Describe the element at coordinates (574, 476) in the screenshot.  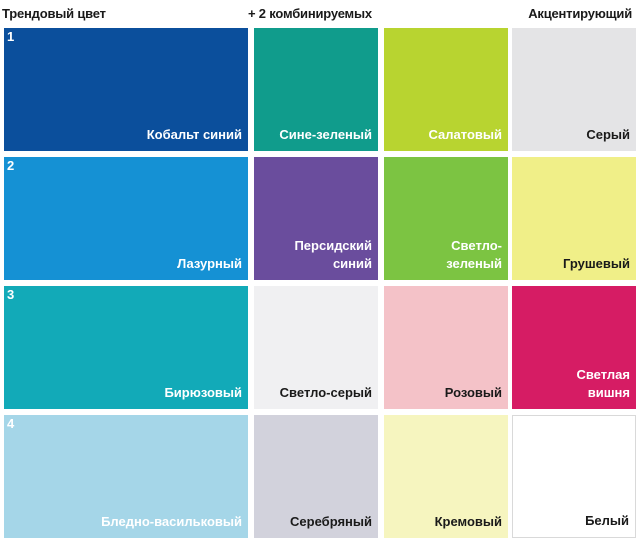
I see `accent-color-swatch: Белый` at that location.